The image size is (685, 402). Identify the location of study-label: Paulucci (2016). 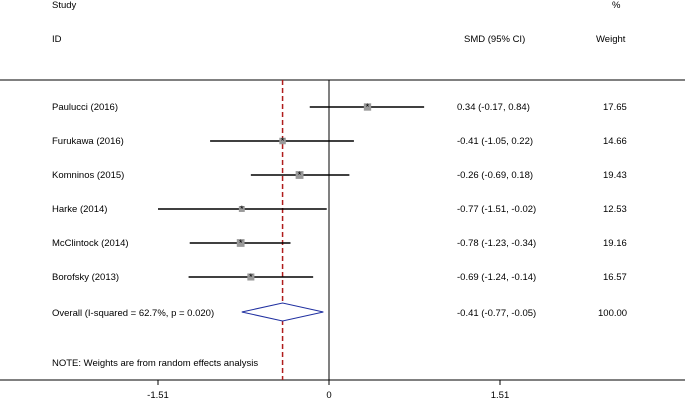
(85, 107).